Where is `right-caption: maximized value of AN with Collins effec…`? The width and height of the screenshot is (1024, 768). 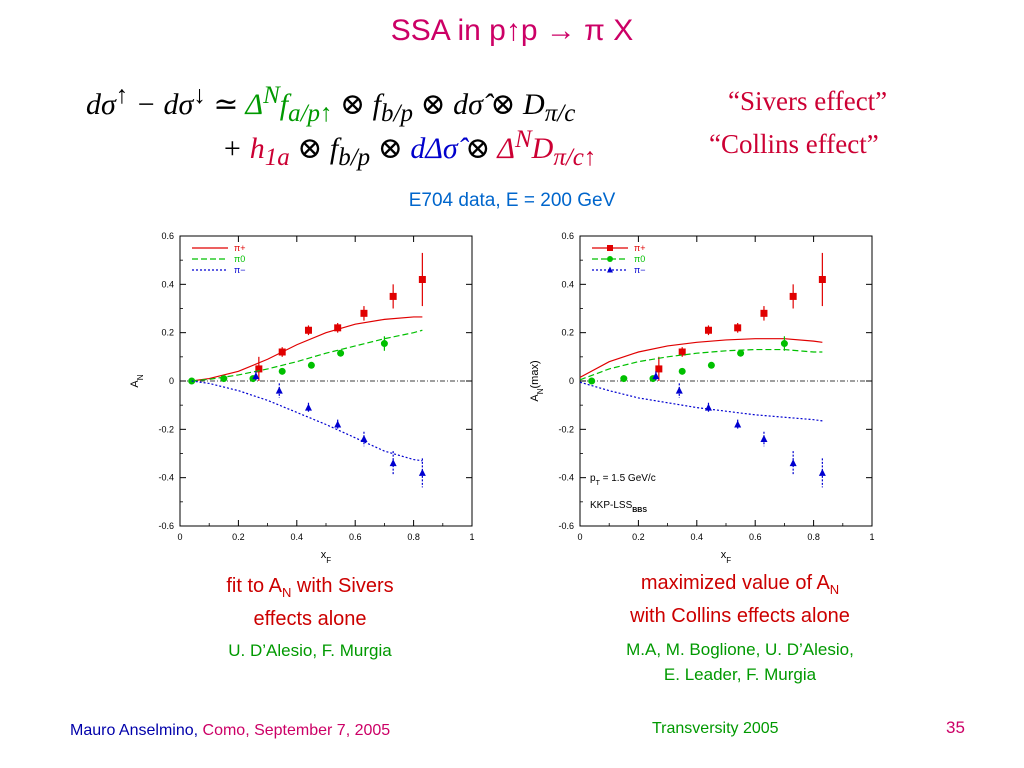
right-caption: maximized value of AN with Collins effec… is located at coordinates (740, 599).